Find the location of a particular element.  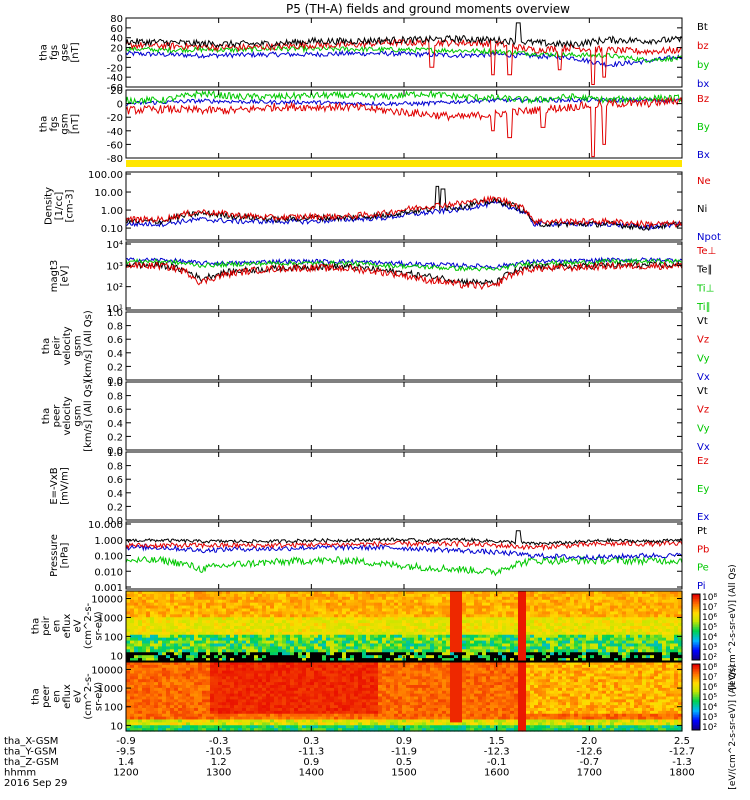

legend-By: By is located at coordinates (703, 127).